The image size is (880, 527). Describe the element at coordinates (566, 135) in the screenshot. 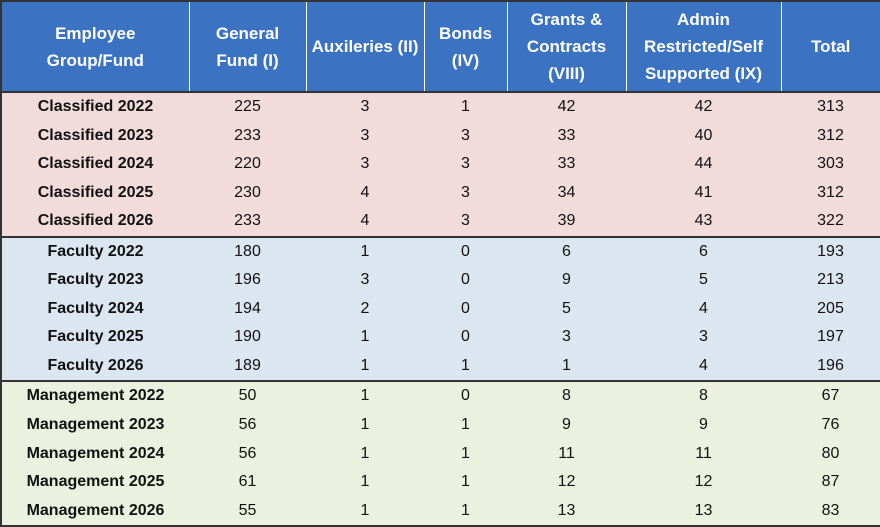

I see `cell: 33` at that location.